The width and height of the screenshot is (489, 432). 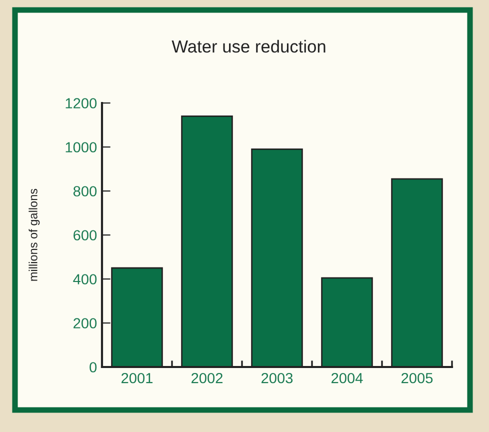 What do you see at coordinates (85, 191) in the screenshot?
I see `y-tick-label: 800` at bounding box center [85, 191].